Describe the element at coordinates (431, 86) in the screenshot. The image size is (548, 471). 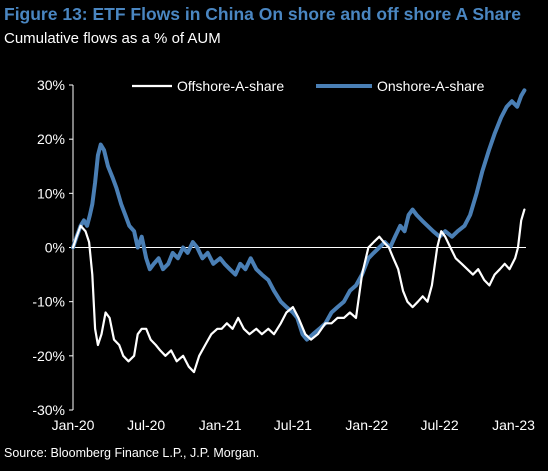
I see `legend-label-onshore: Onshore-A-share` at that location.